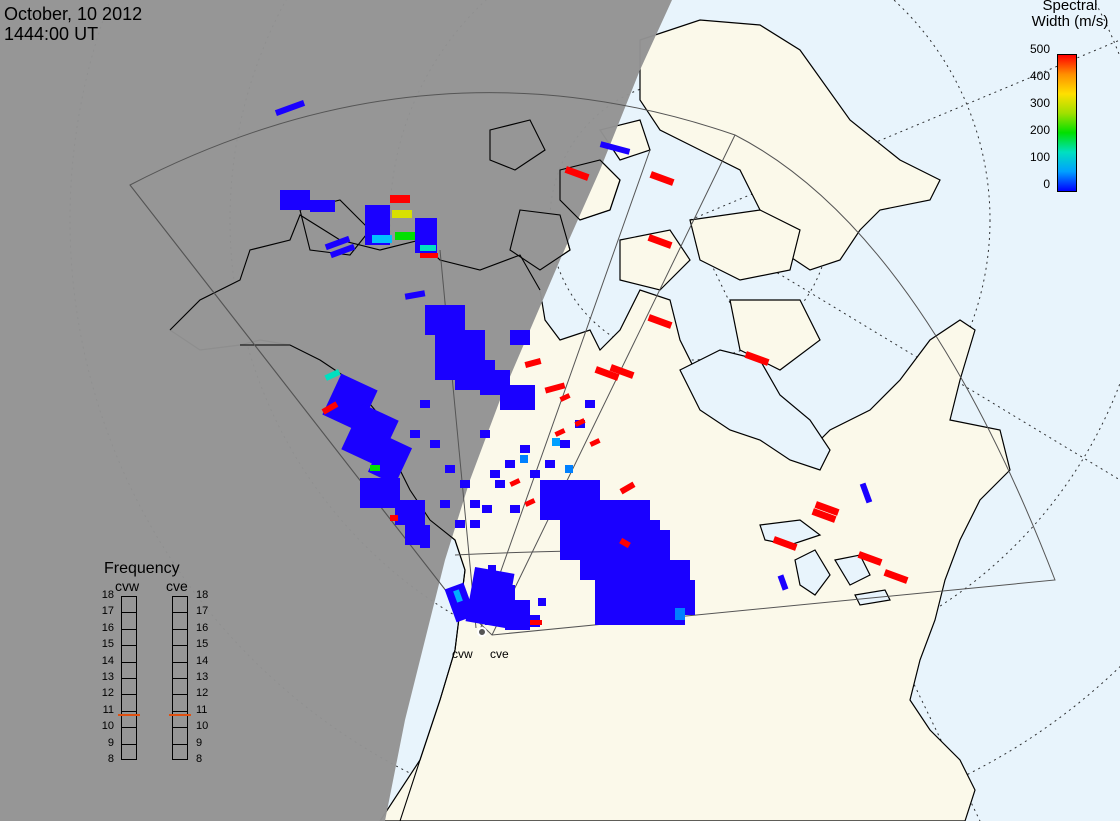 The height and width of the screenshot is (821, 1120). Describe the element at coordinates (107, 677) in the screenshot. I see `frequency-tick-left: 13` at that location.